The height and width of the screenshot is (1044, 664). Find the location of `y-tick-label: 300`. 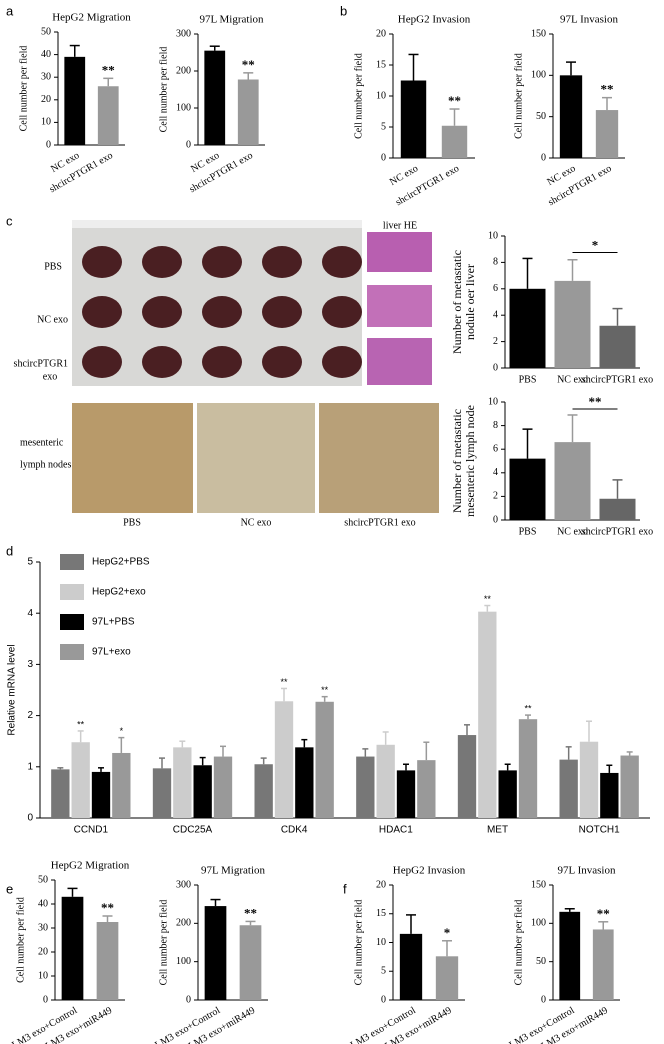

y-tick-label: 300 is located at coordinates (183, 33).